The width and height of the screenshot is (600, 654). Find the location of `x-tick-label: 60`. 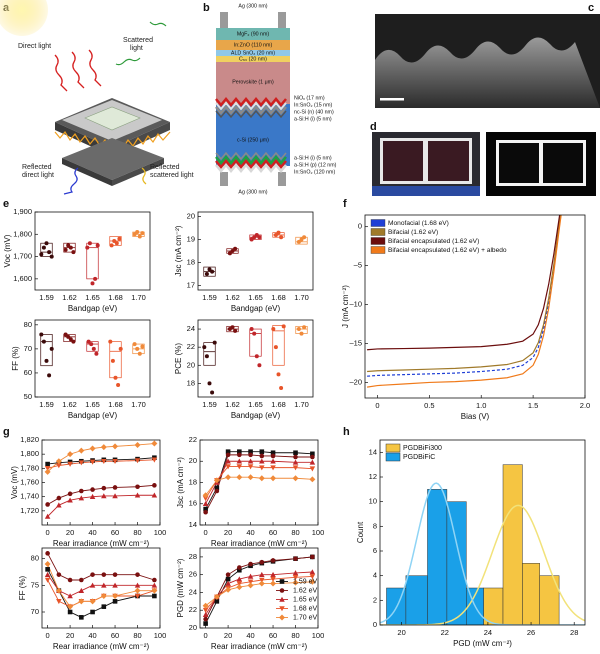

x-tick-label: 60 is located at coordinates (115, 635).